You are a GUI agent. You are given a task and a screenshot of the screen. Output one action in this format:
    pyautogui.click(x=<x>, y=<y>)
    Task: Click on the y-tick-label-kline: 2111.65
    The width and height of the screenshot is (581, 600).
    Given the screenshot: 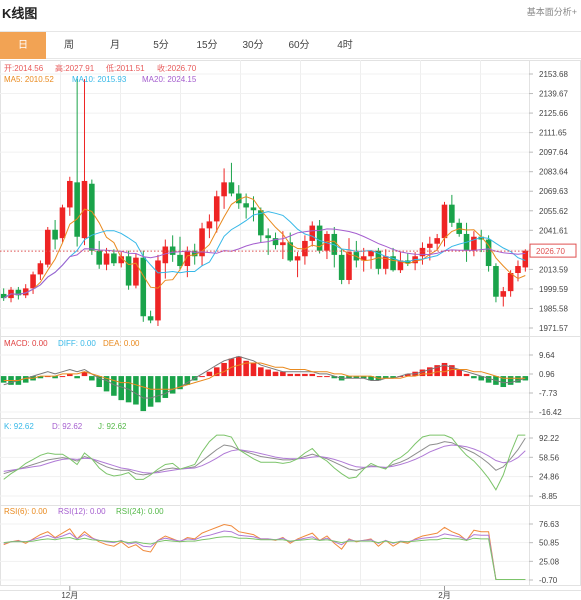 What is the action you would take?
    pyautogui.click(x=553, y=133)
    